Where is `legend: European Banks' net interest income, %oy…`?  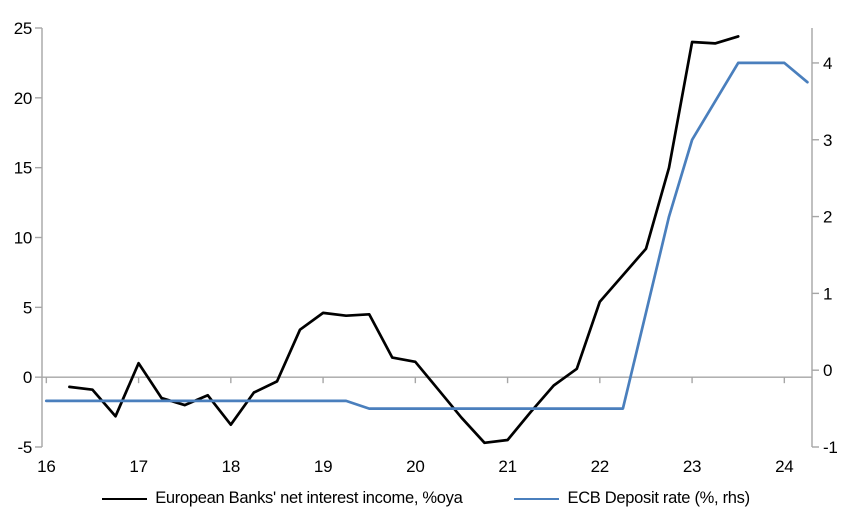
legend: European Banks' net interest income, %oy… is located at coordinates (426, 498).